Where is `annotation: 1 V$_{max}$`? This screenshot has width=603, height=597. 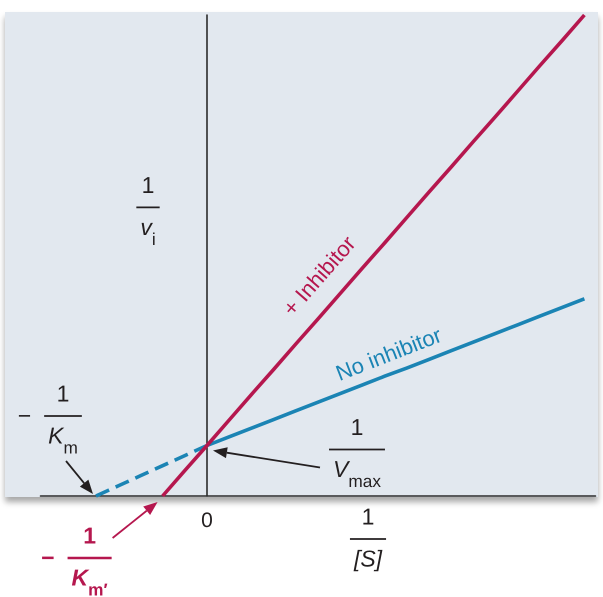
annotation: 1 V$_{max}$ is located at coordinates (357, 453).